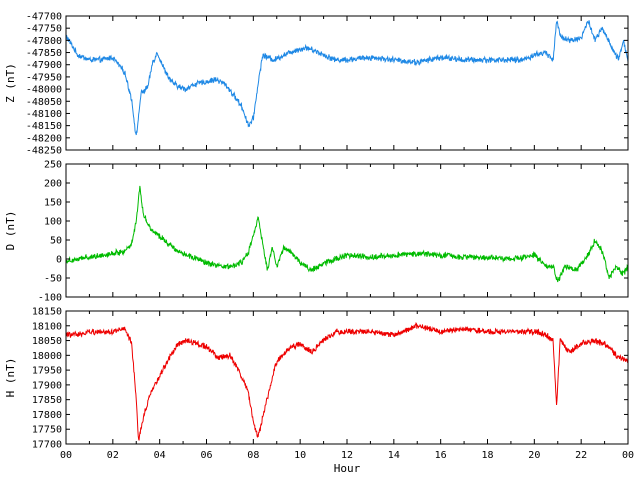 The height and width of the screenshot is (480, 640). What do you see at coordinates (56, 241) in the screenshot?
I see `y-tick-label: 50` at bounding box center [56, 241].